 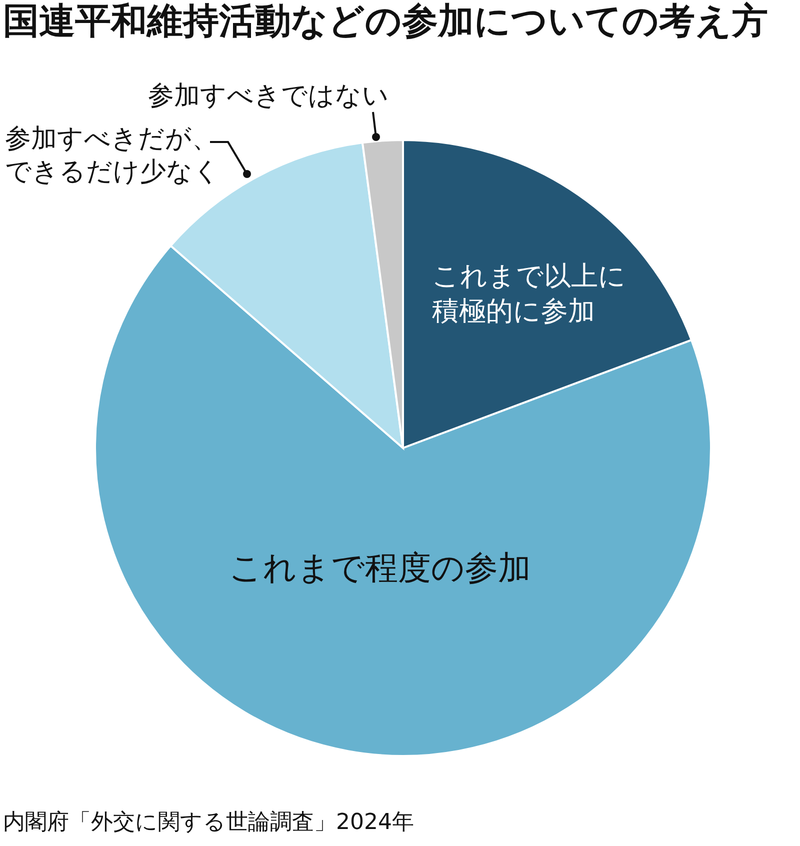 I want to click on slice-label: これまで程度の参加, so click(x=380, y=567).